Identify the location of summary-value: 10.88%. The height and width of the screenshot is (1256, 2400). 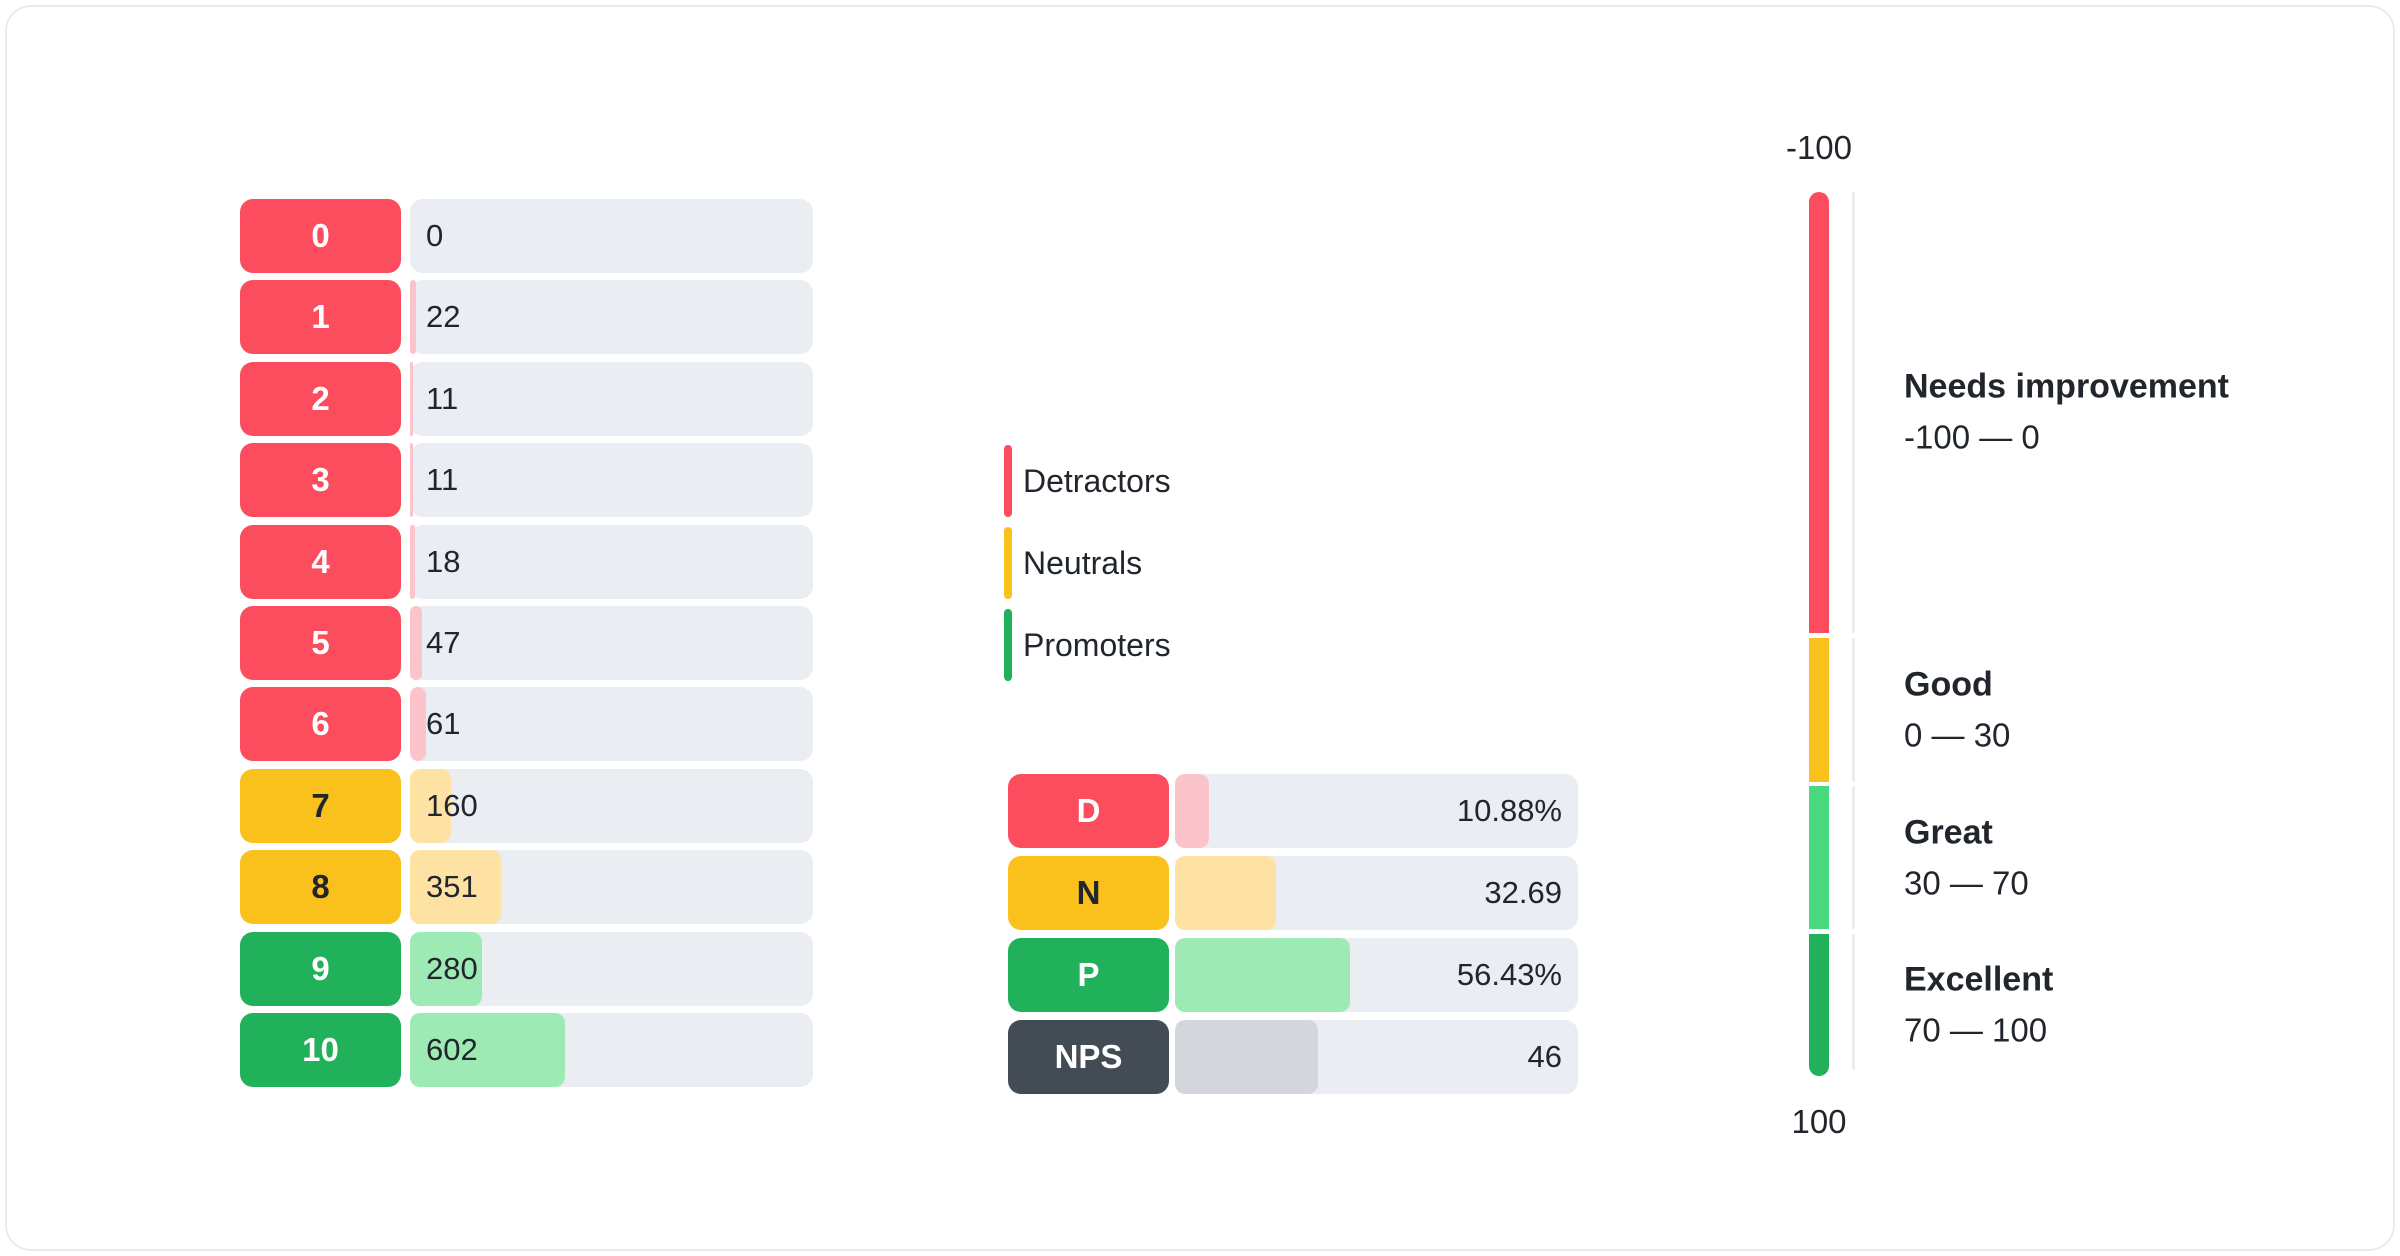
(1509, 810).